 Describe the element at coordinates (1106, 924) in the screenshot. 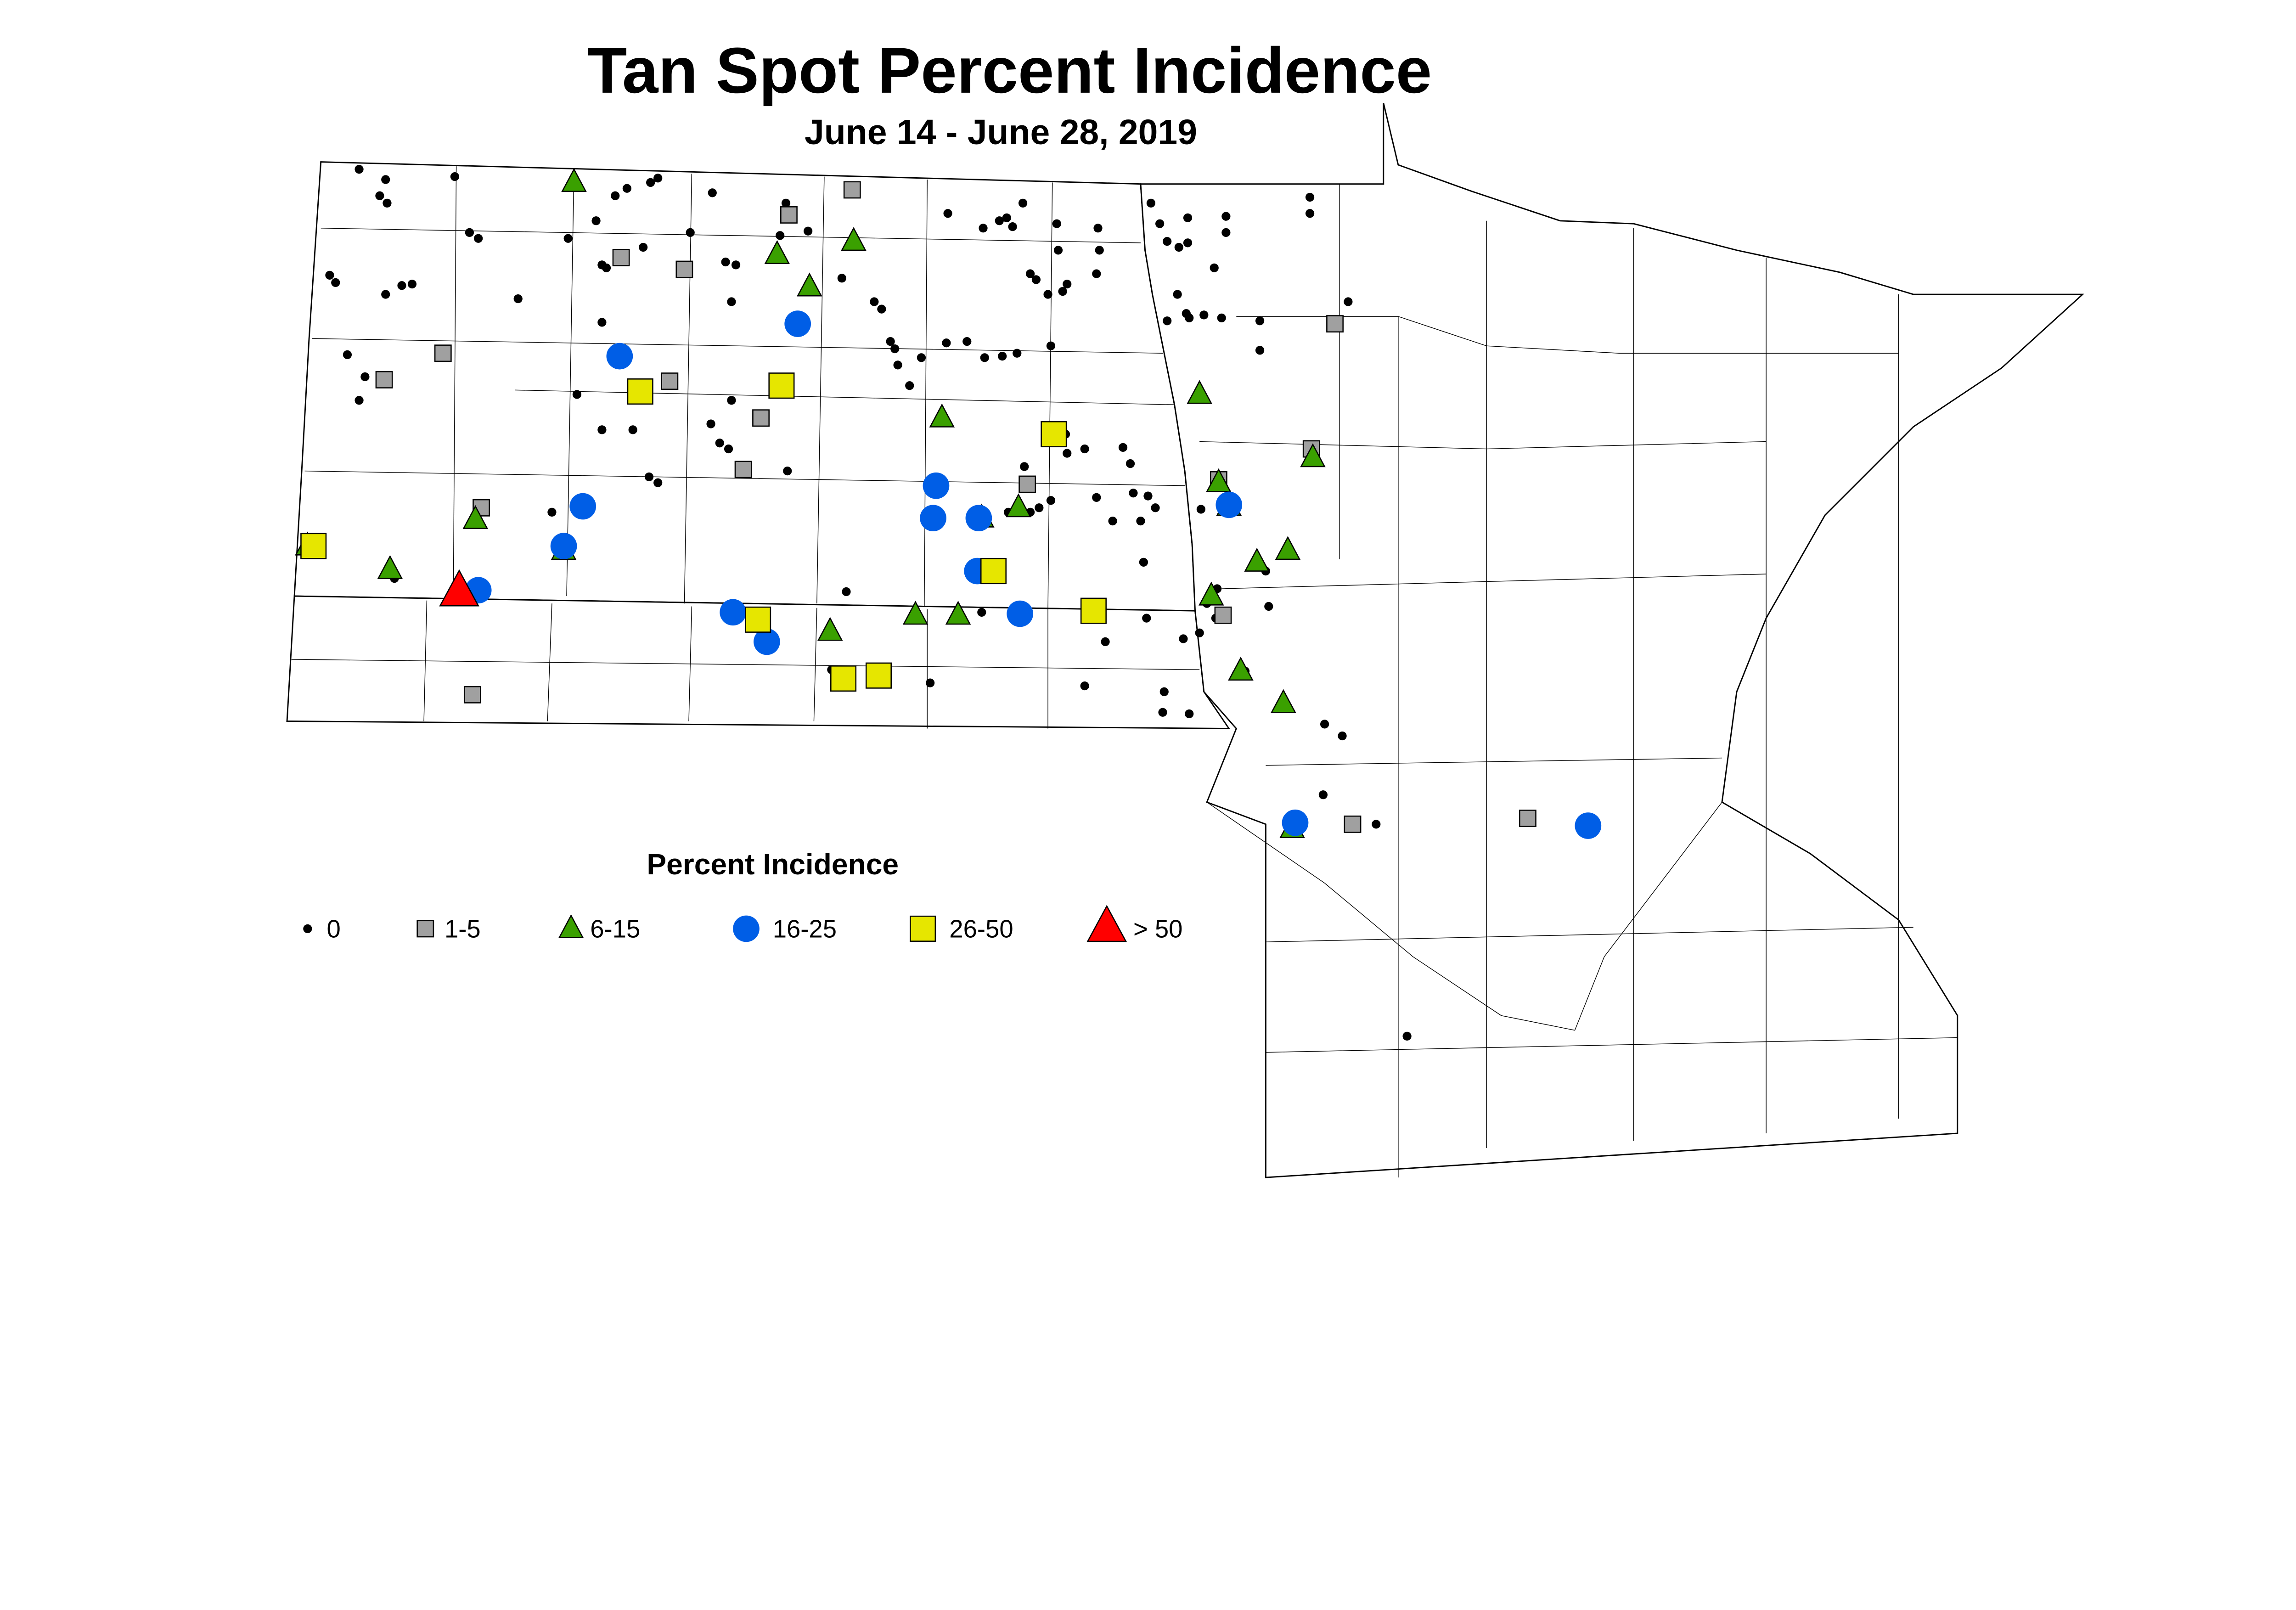

I see `legend-incidence-over-50-triangle` at that location.